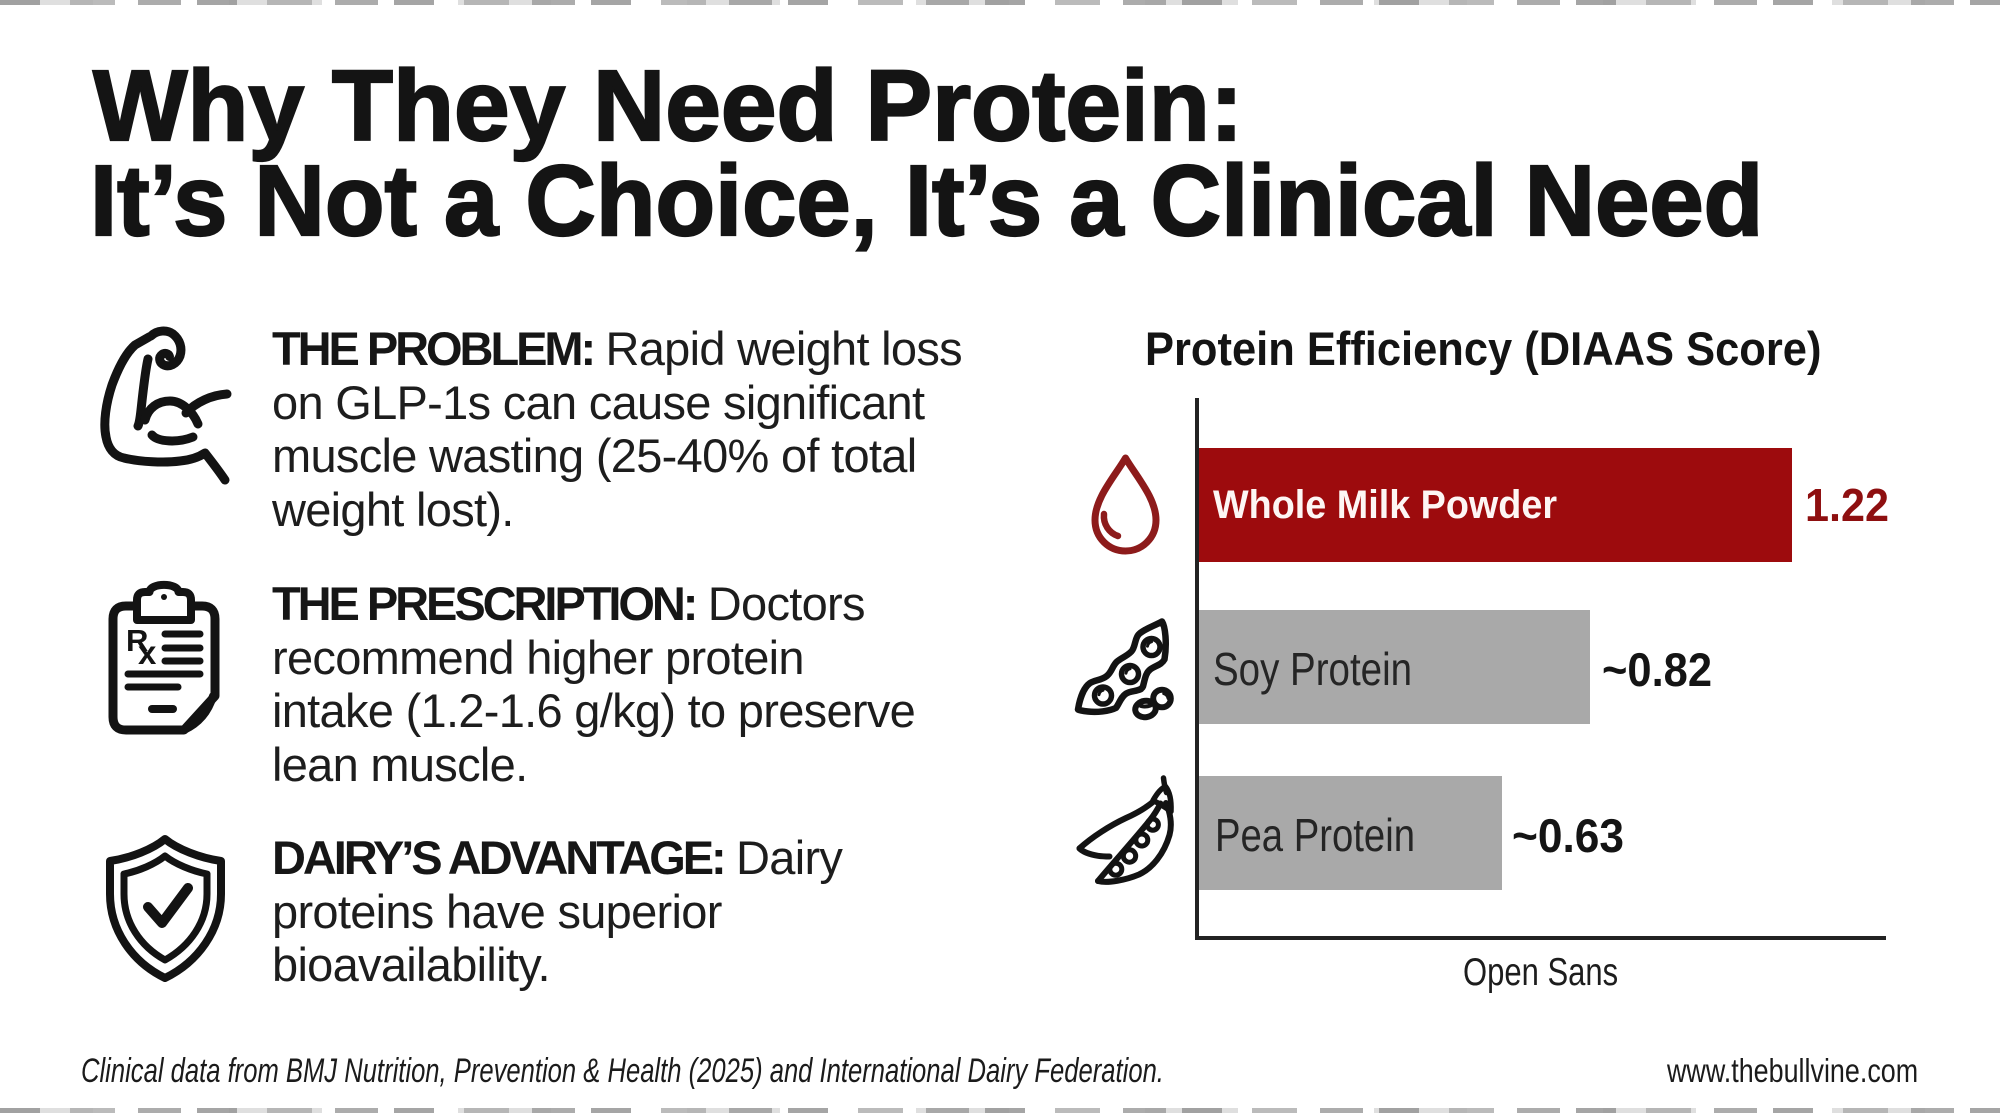 This screenshot has height=1116, width=2000. What do you see at coordinates (137, 640) in the screenshot?
I see `svg-text: R` at bounding box center [137, 640].